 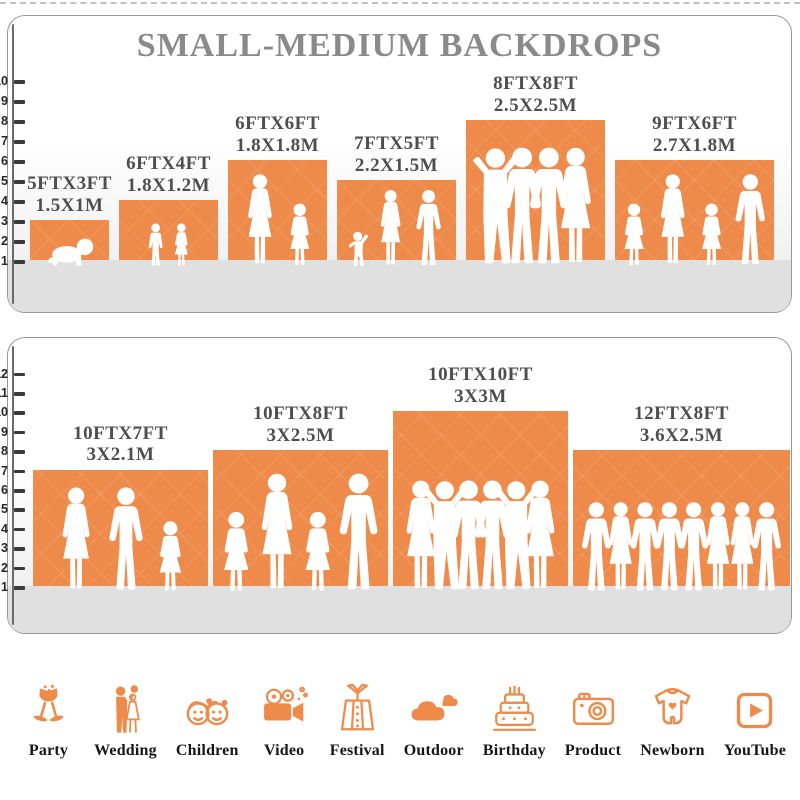 I want to click on backdrop-size-label: 12FTX8FT 3.6X2.5M, so click(x=681, y=424).